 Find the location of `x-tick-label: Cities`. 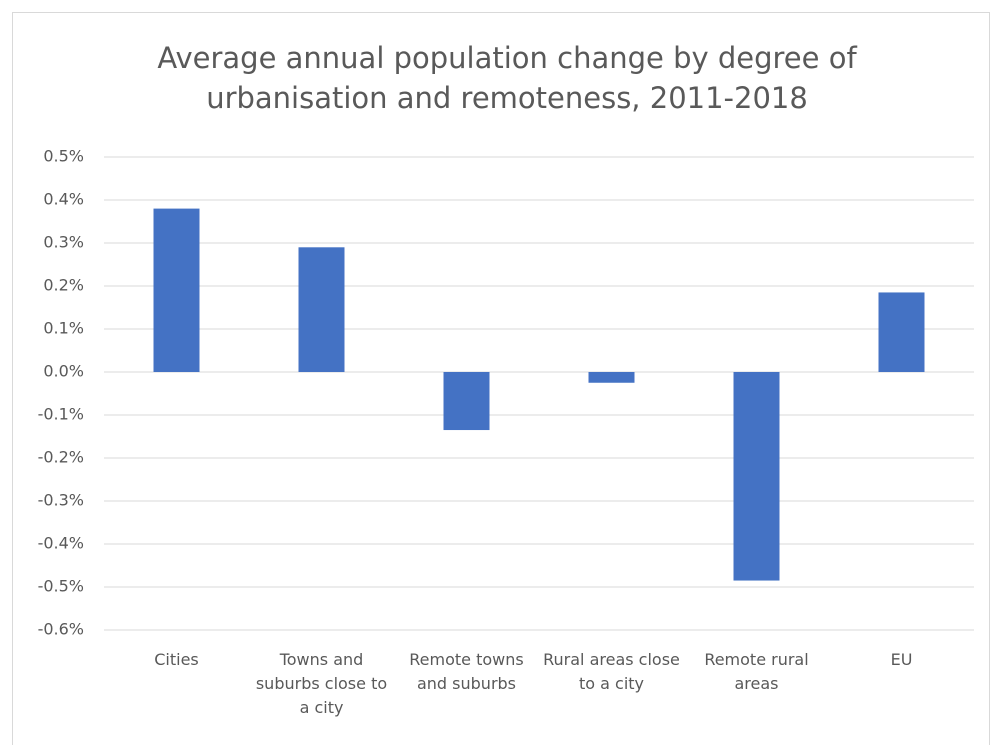

x-tick-label: Cities is located at coordinates (176, 659).